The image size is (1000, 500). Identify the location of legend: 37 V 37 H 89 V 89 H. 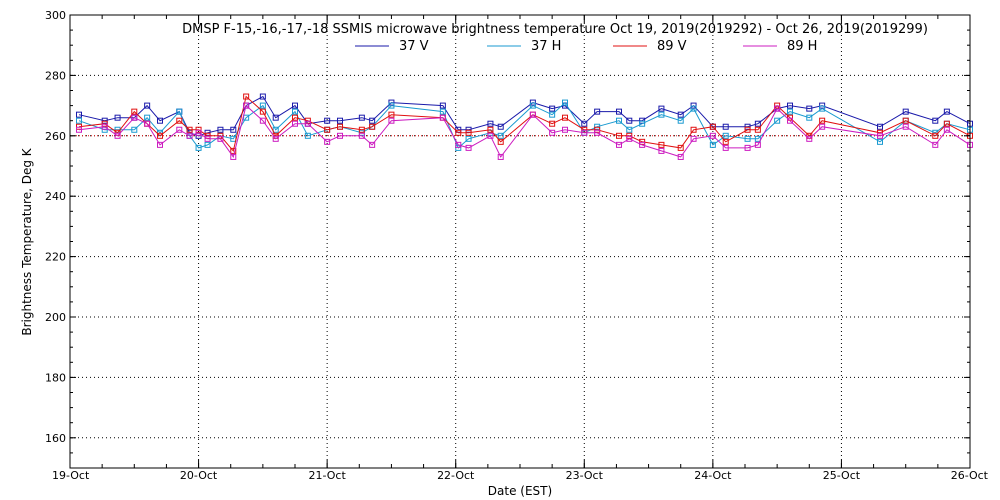
(586, 46).